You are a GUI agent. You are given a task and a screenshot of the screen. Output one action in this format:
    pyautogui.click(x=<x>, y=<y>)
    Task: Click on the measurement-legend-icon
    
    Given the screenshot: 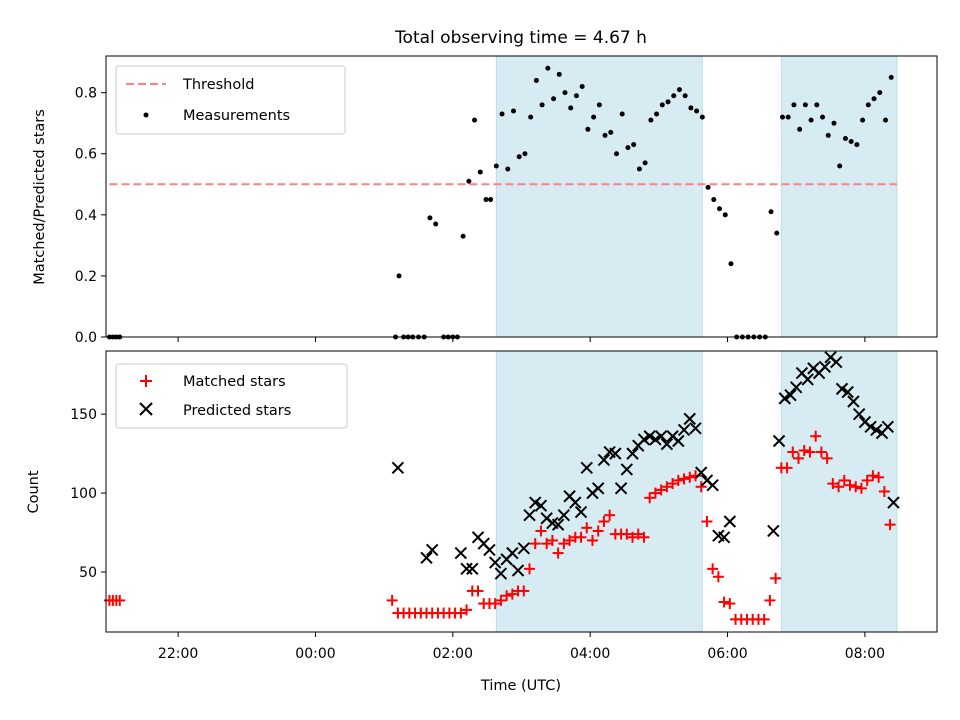 What is the action you would take?
    pyautogui.click(x=146, y=115)
    